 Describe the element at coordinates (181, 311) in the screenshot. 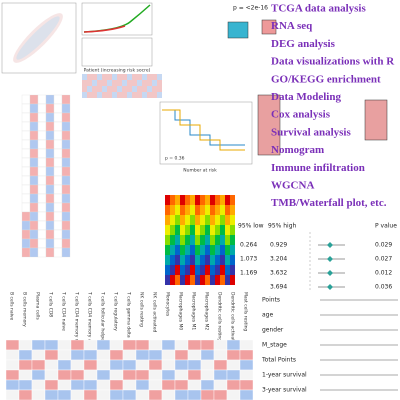

I see `column-label: Macrophages M0` at that location.